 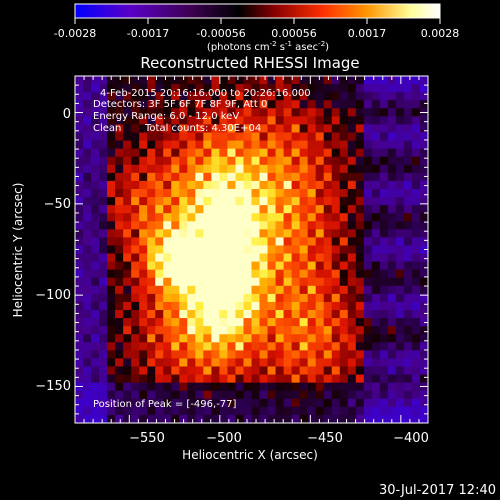 I want to click on x-tick-label: −400, so click(x=411, y=438).